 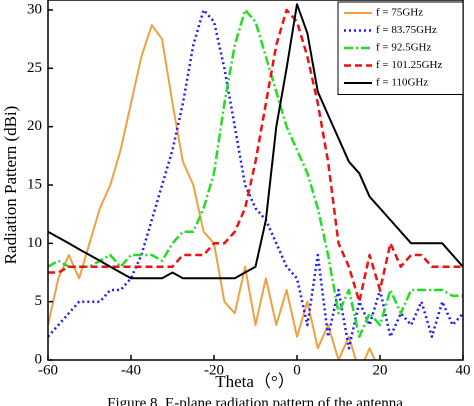 What do you see at coordinates (34, 243) in the screenshot?
I see `y-tick-label: 10` at bounding box center [34, 243].